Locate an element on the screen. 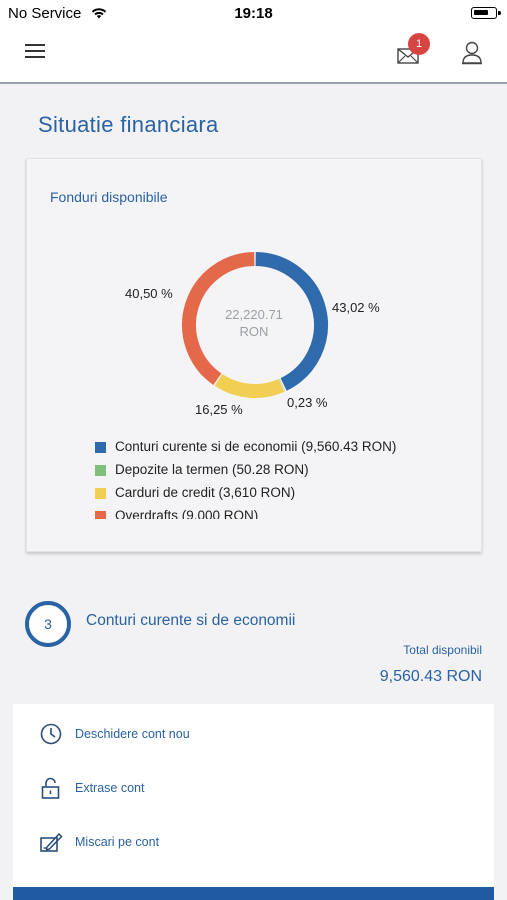 Image resolution: width=507 pixels, height=900 pixels. account-count-badge: 3 is located at coordinates (48, 624).